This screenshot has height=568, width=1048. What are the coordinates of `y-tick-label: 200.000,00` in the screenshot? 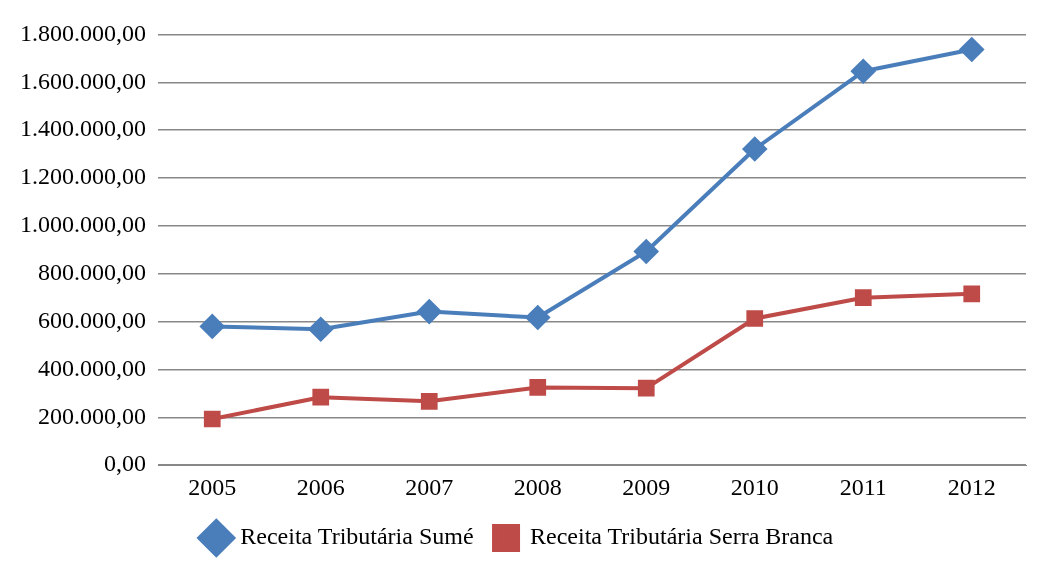 It's located at (92, 415).